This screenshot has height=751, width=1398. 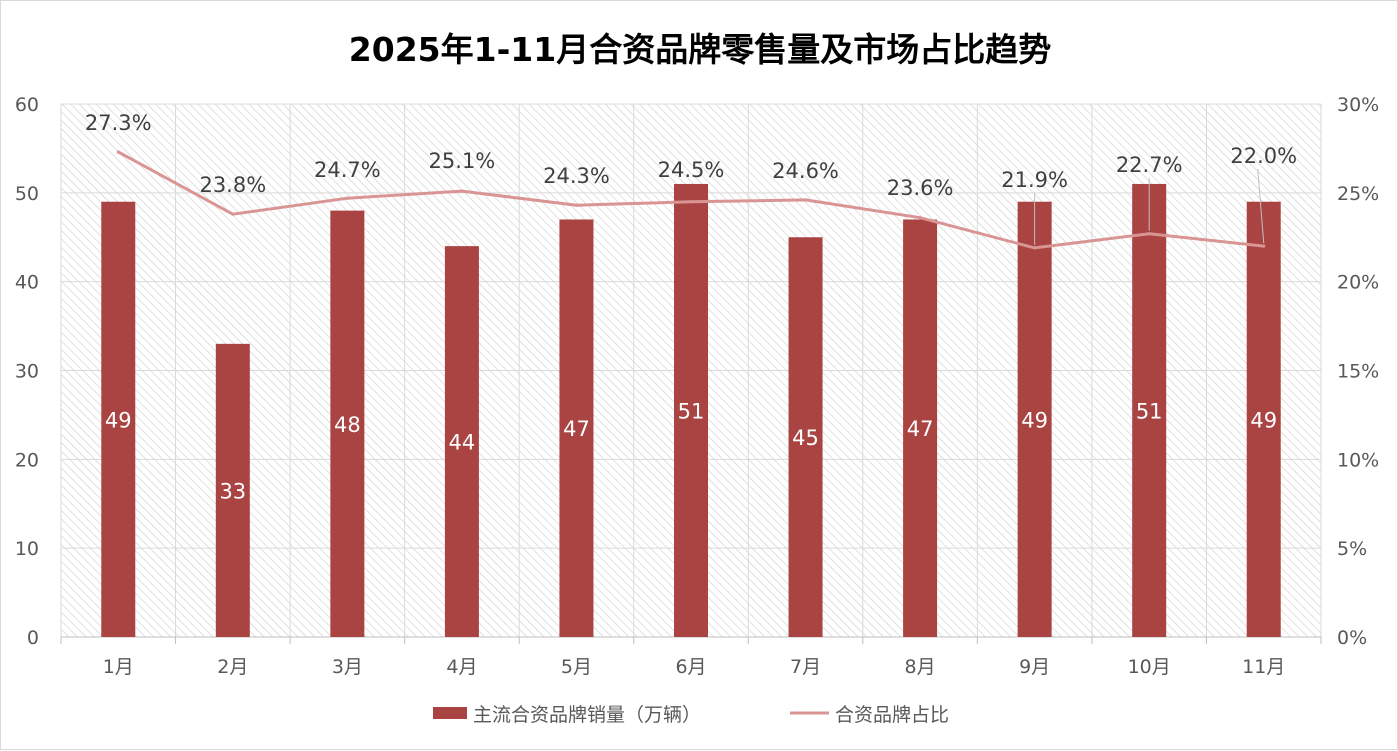 I want to click on line-data-label: 22.0%, so click(x=1263, y=156).